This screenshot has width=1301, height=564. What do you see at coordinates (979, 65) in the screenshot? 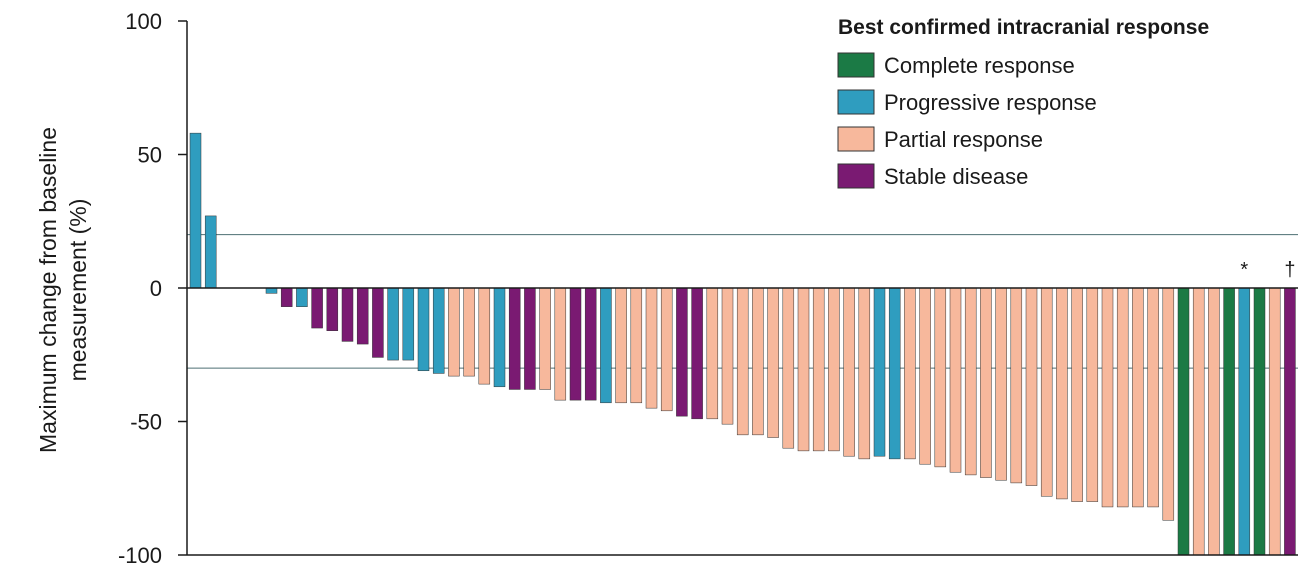
I see `legend-label: Complete response` at bounding box center [979, 65].